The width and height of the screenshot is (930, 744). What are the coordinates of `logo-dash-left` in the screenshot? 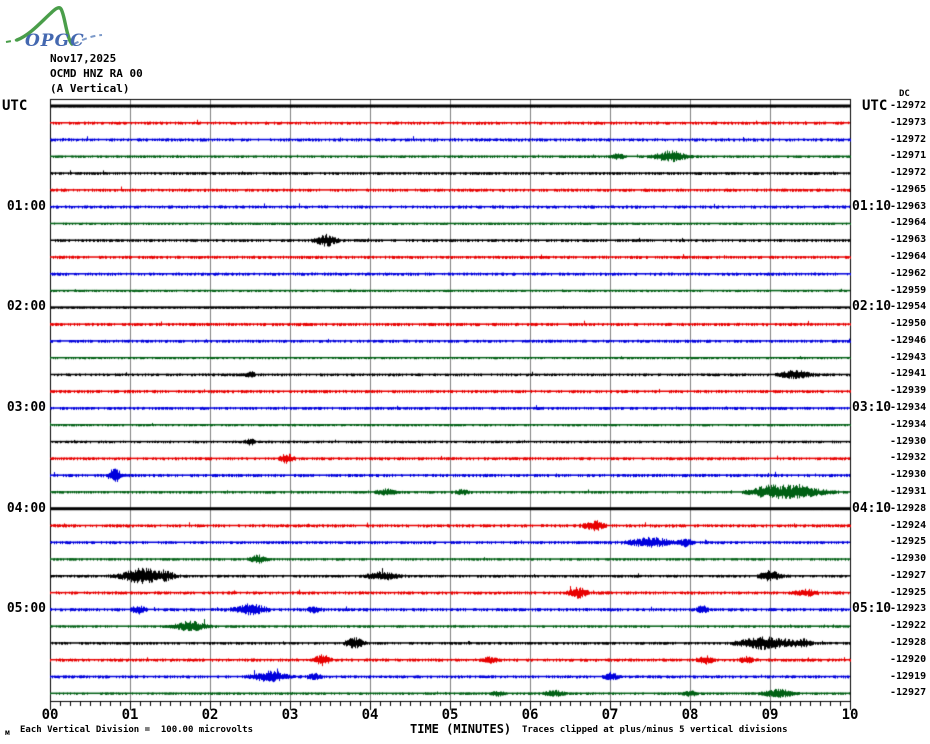 It's located at (11, 41).